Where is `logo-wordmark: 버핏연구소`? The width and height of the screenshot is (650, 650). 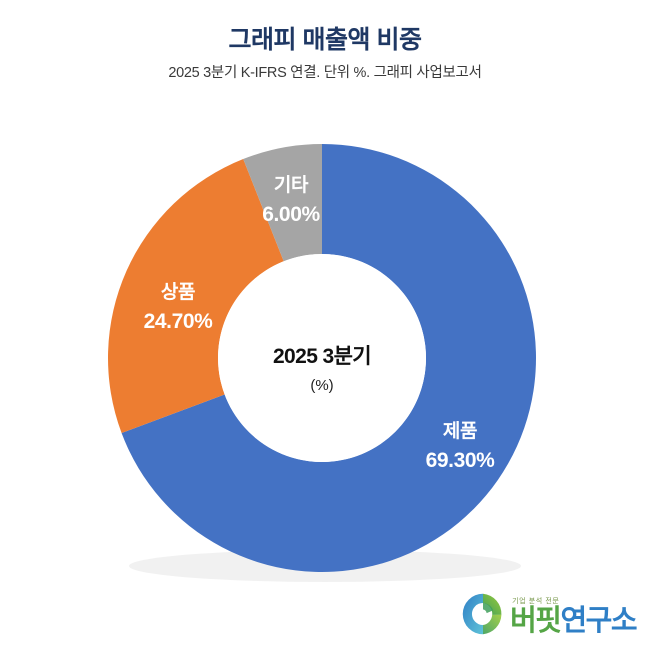
logo-wordmark: 버핏연구소 is located at coordinates (573, 621).